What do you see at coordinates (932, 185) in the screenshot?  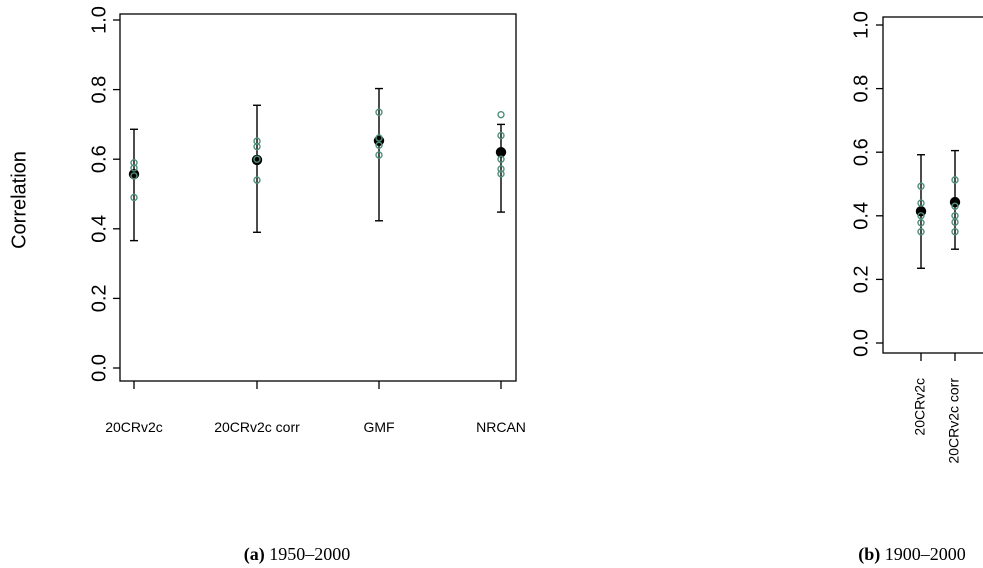 I see `plot-frame` at bounding box center [932, 185].